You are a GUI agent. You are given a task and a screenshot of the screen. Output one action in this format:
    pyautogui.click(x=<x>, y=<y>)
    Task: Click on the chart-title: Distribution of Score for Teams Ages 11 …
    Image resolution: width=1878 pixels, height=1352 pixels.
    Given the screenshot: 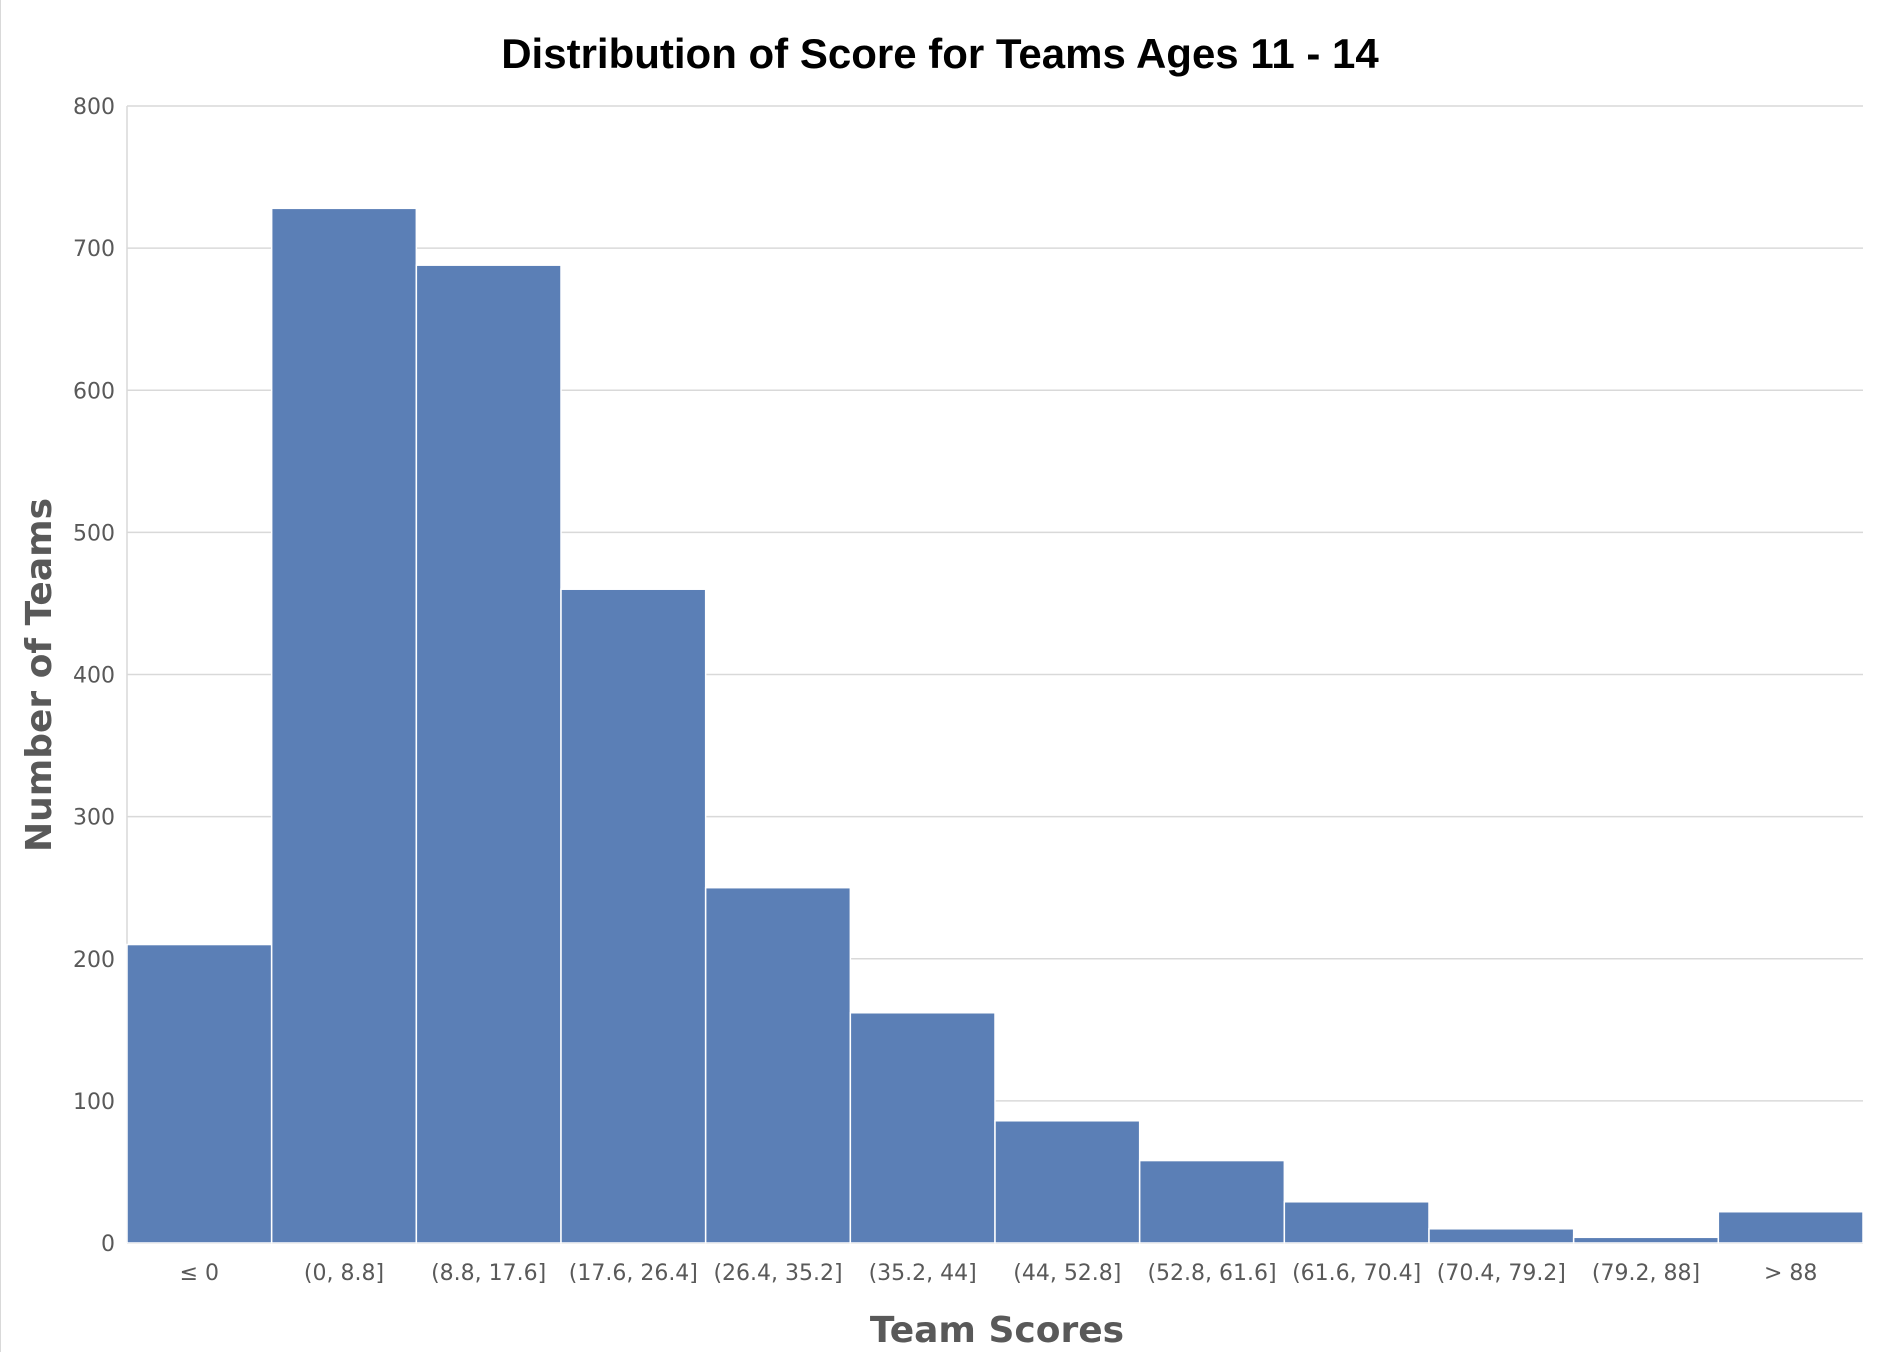 What is the action you would take?
    pyautogui.click(x=940, y=53)
    